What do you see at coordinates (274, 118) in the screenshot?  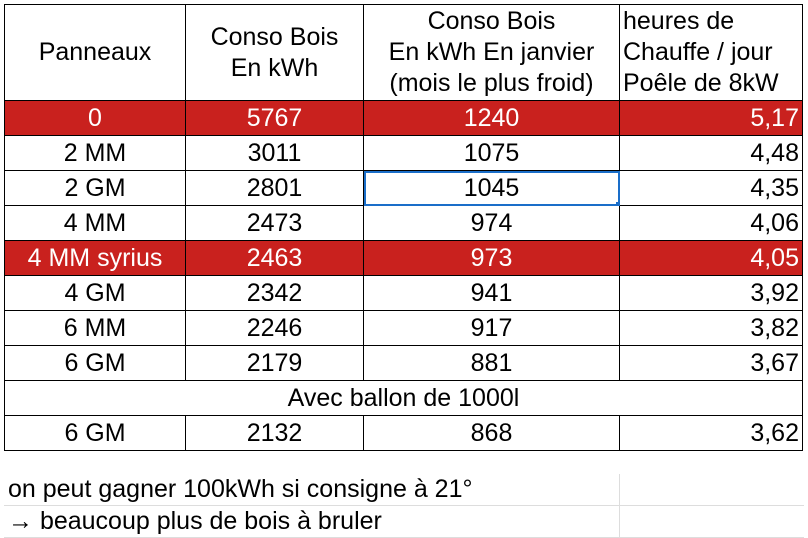 I see `cell: 5767` at bounding box center [274, 118].